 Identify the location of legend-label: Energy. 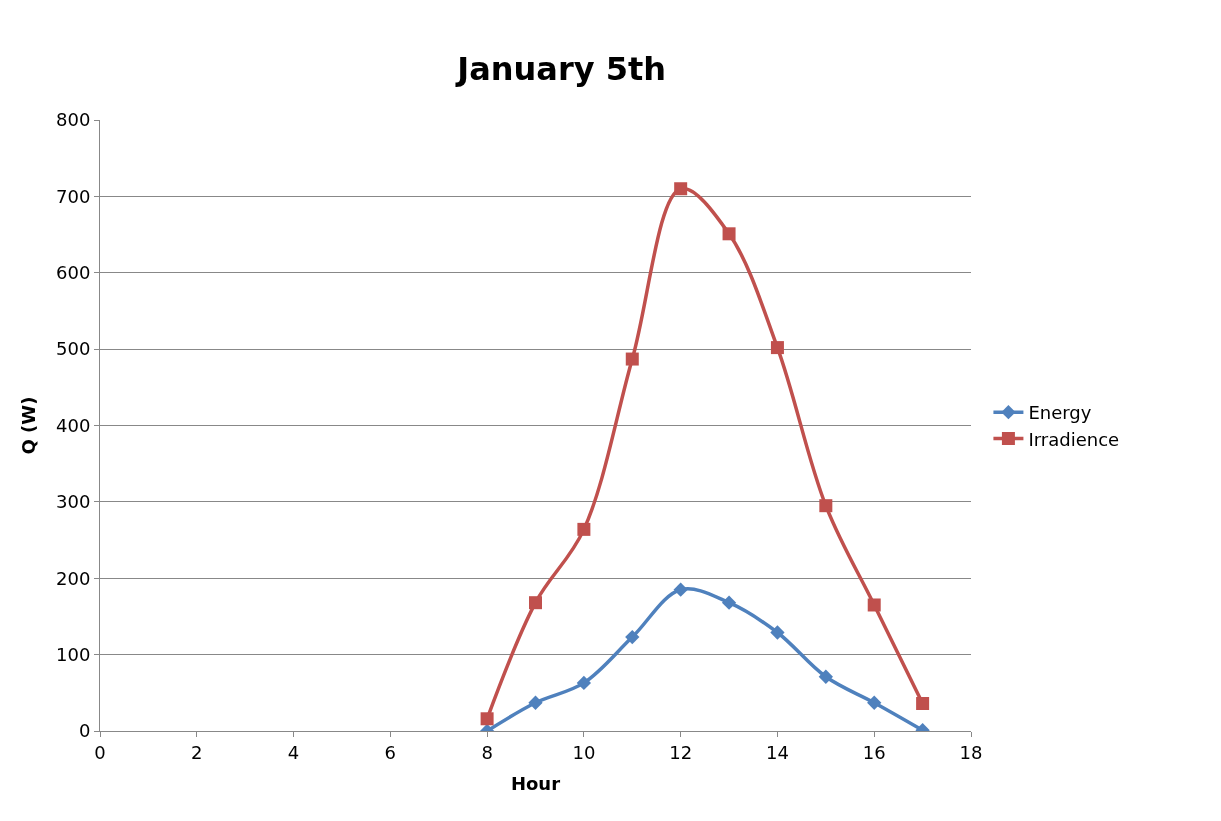
(1060, 413).